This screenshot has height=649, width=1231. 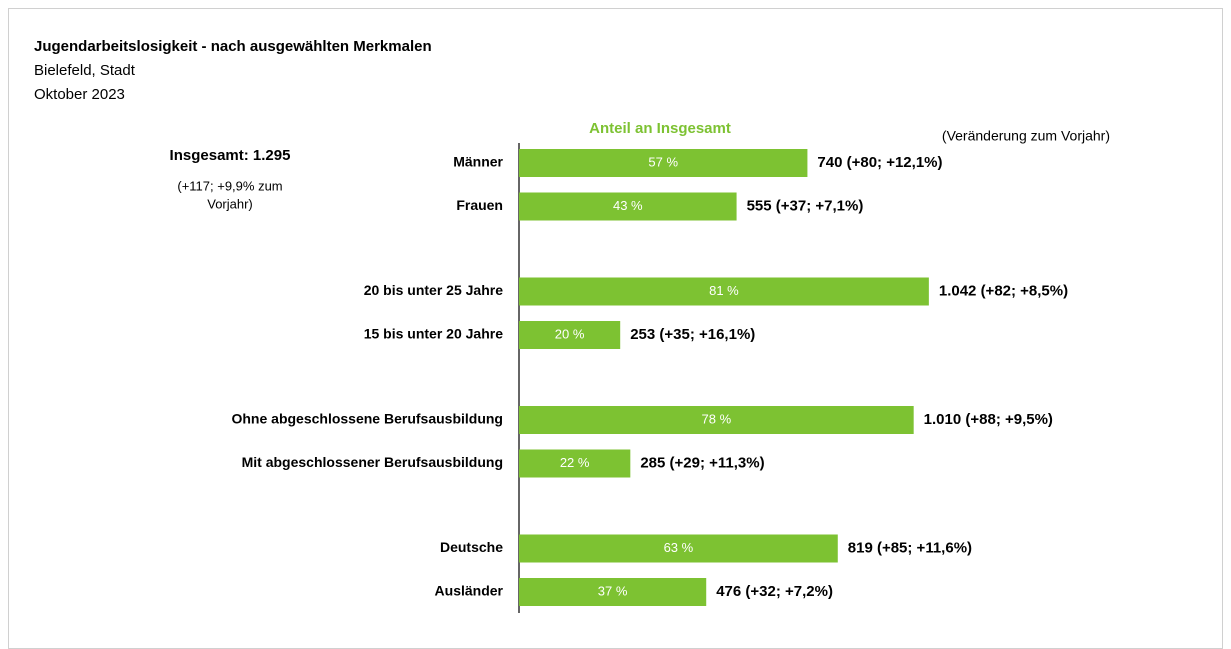 I want to click on value-label: 81 %, so click(x=724, y=290).